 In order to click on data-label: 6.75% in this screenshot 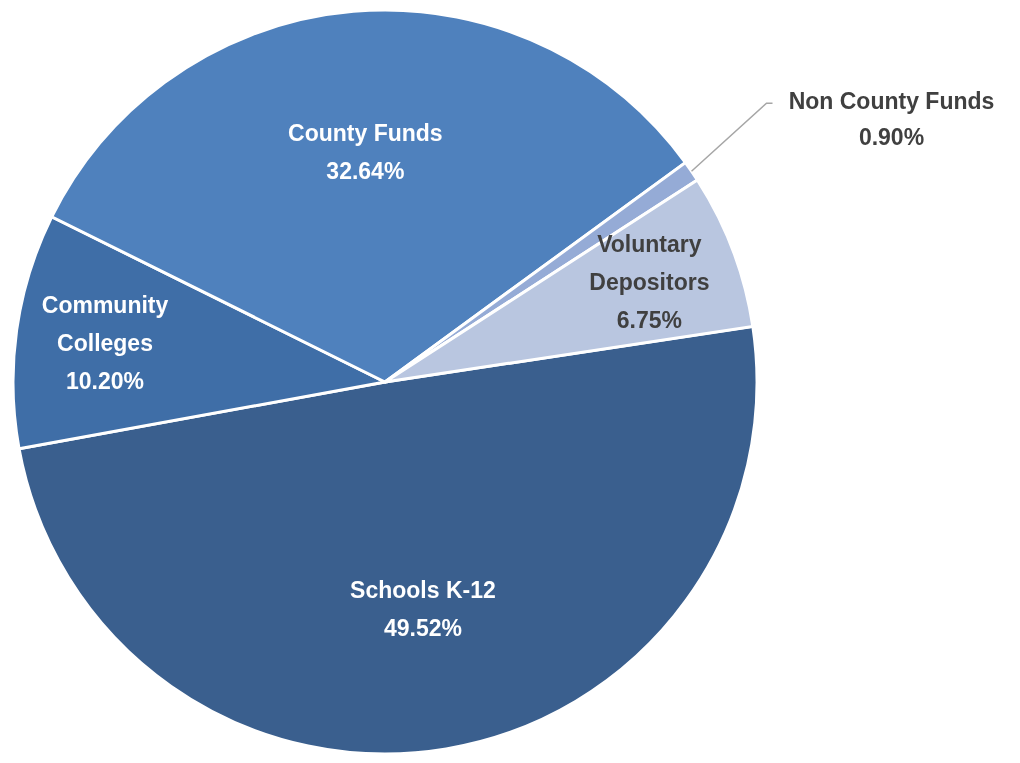, I will do `click(649, 319)`.